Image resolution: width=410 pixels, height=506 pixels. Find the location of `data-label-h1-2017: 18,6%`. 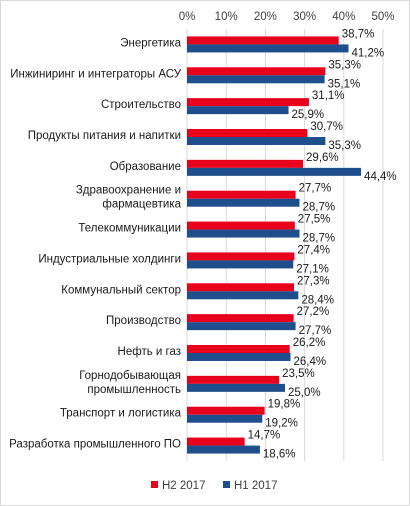

data-label-h1-2017: 18,6% is located at coordinates (279, 455).